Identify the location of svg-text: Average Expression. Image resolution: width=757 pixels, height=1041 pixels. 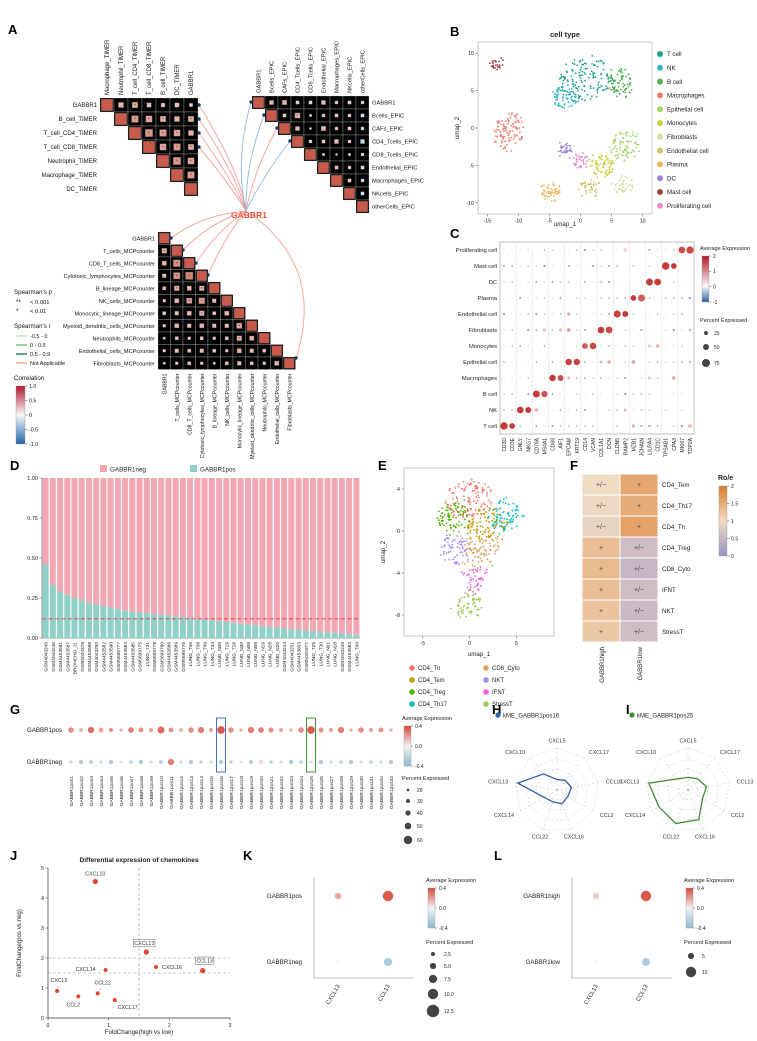
(725, 249).